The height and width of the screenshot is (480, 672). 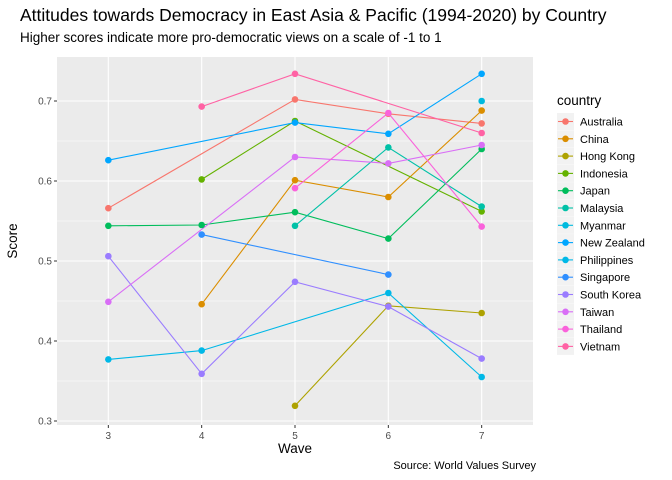 What do you see at coordinates (602, 209) in the screenshot?
I see `legend-label-malaysia: Malaysia` at bounding box center [602, 209].